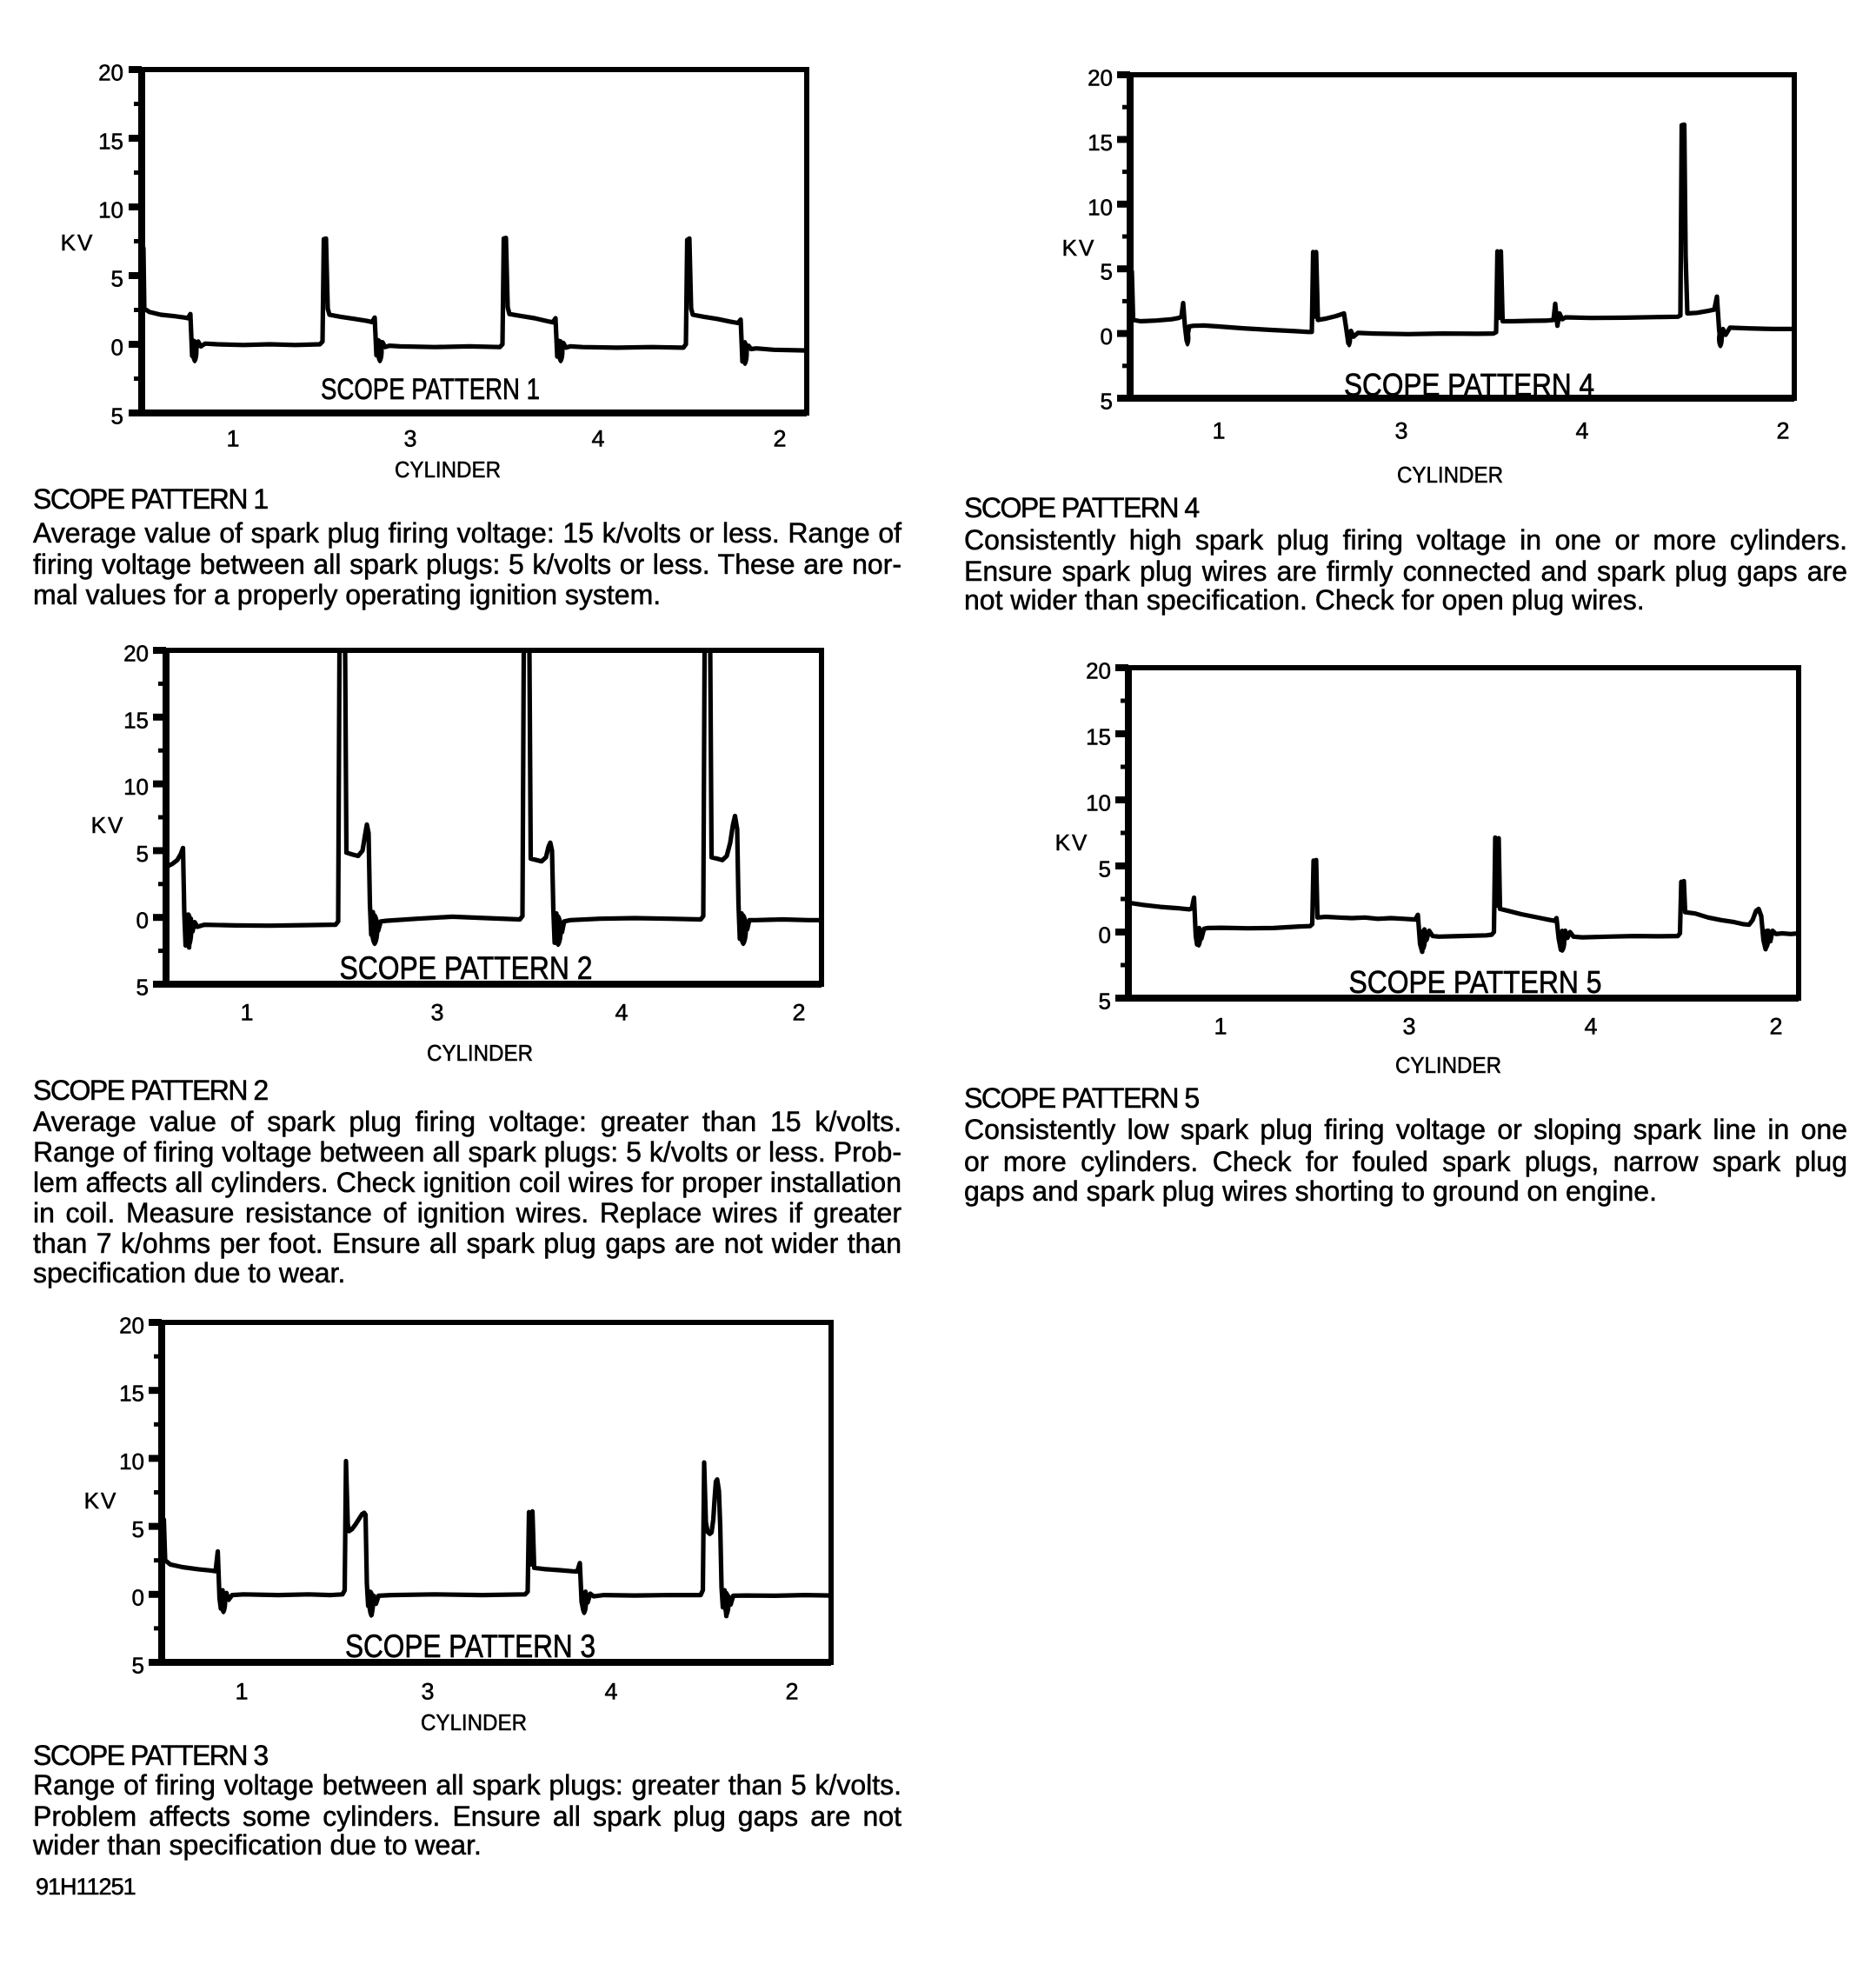  What do you see at coordinates (431, 389) in the screenshot?
I see `svg-text: SCOPE PATTERN 1` at bounding box center [431, 389].